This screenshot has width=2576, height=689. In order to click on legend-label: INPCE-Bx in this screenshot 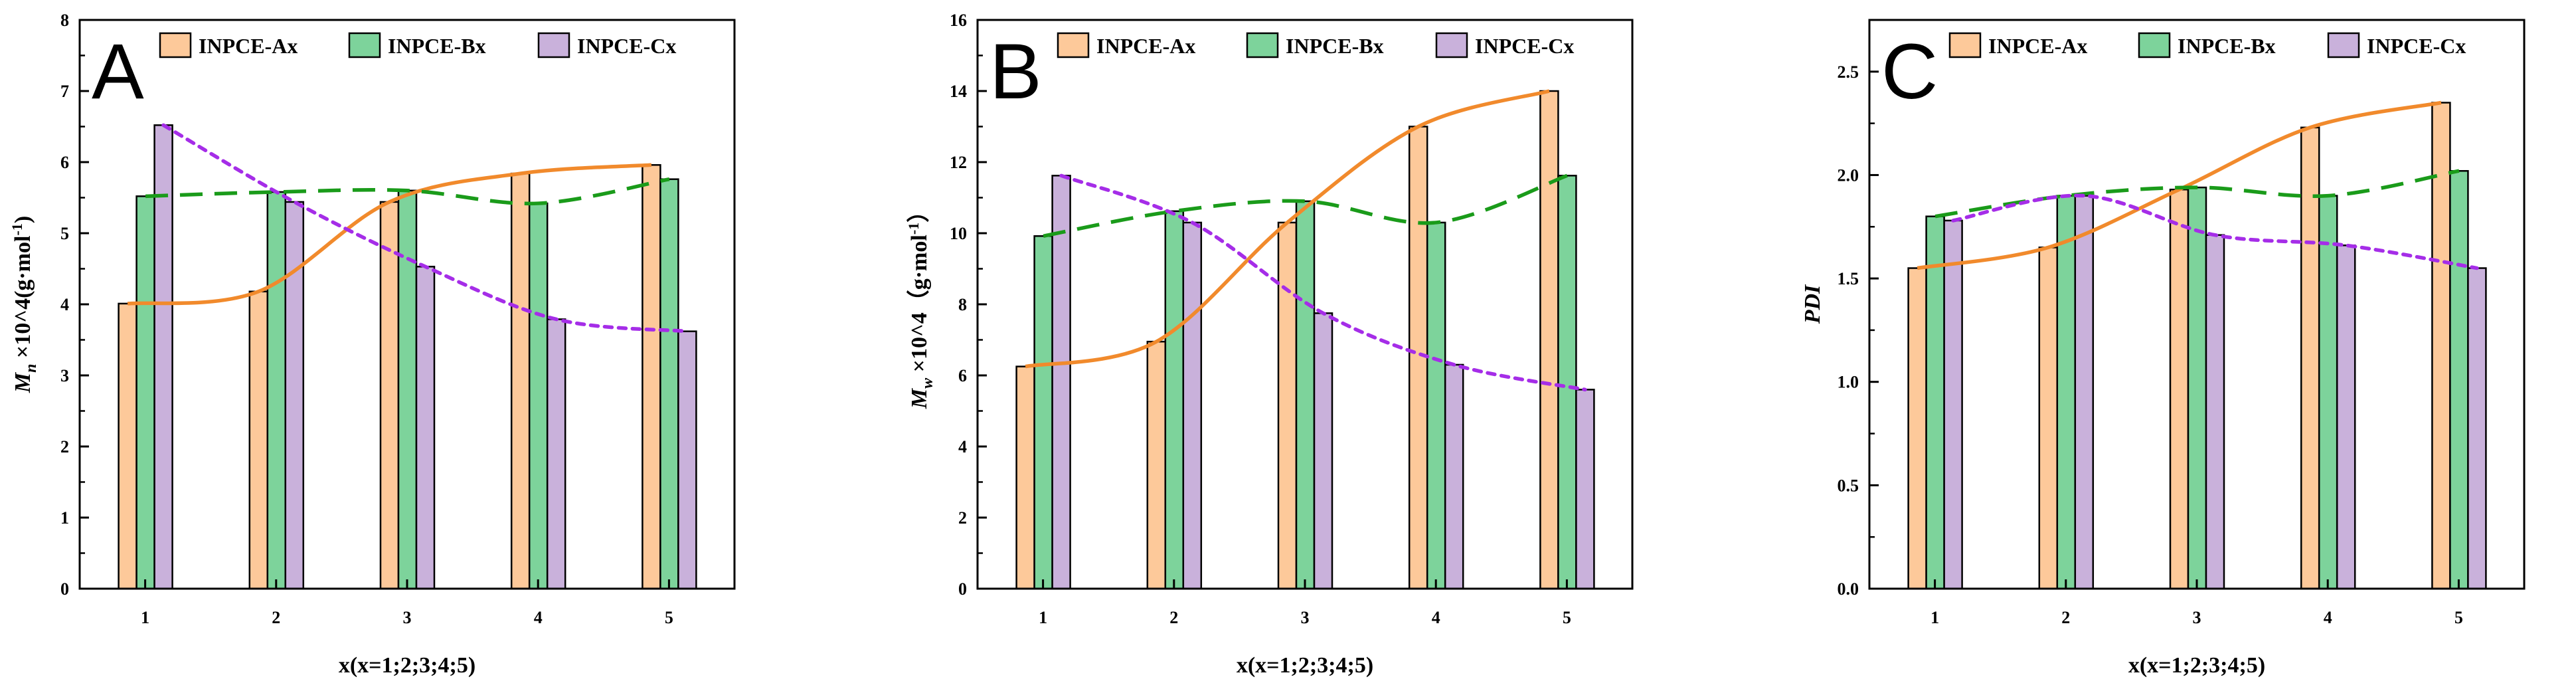, I will do `click(1335, 46)`.